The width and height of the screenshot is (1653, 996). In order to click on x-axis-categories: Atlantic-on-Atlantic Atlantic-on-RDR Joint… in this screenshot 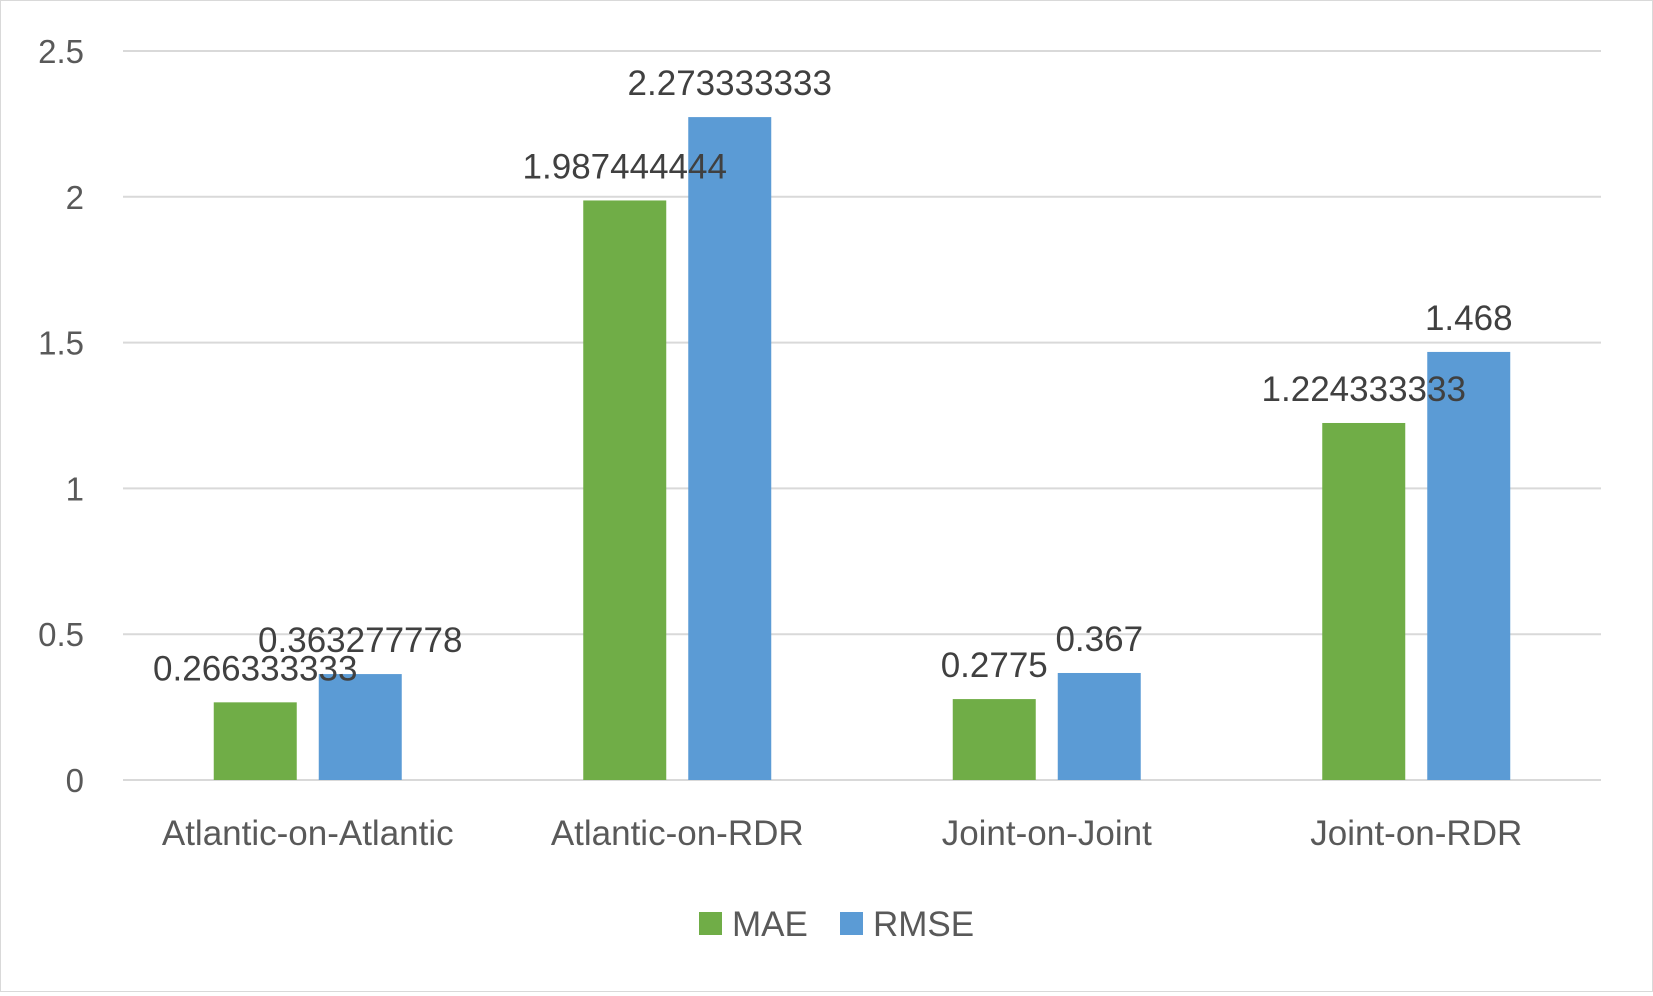, I will do `click(842, 833)`.